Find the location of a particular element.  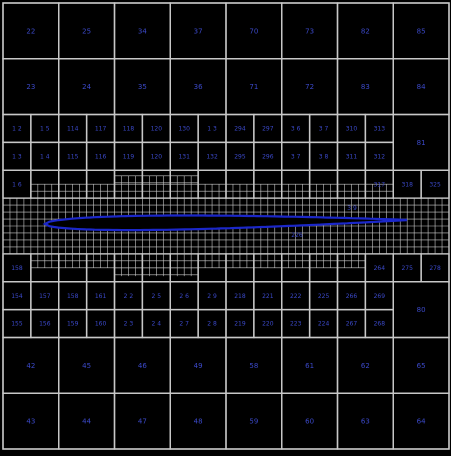

cell-label: 224 is located at coordinates (324, 324).